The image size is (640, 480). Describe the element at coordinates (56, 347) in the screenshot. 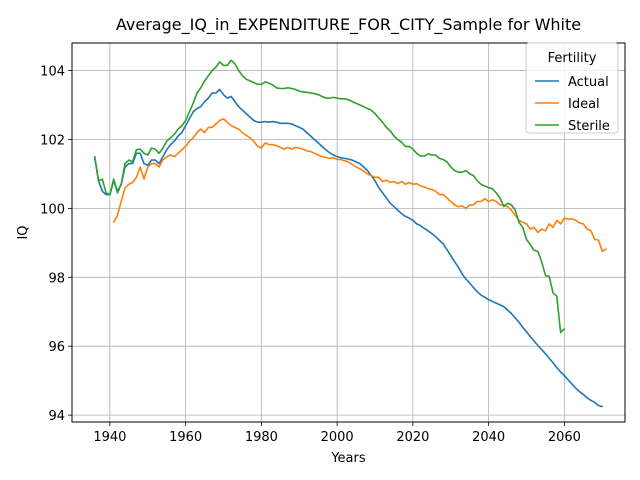

I see `y-tick-label: 96` at that location.